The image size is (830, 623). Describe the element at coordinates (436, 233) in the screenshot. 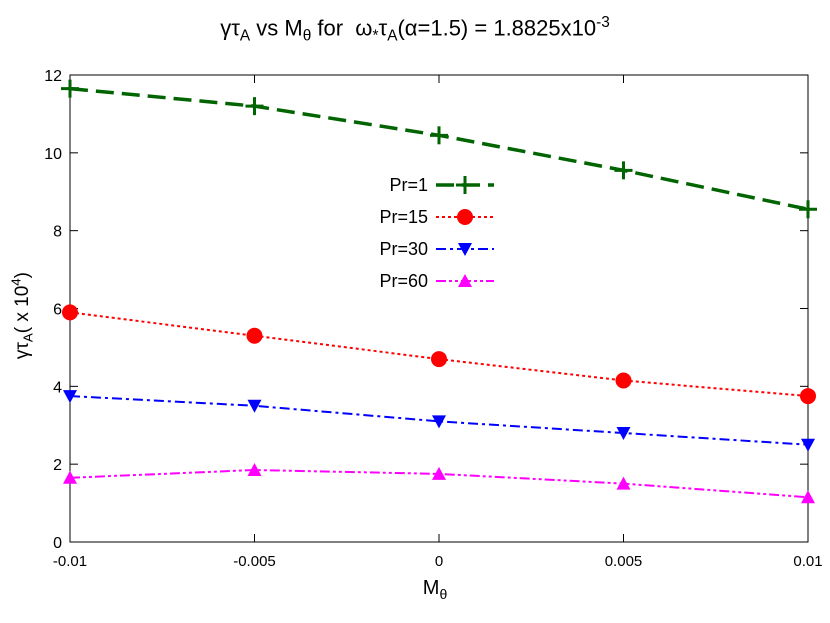

I see `legend: Pr=1 Pr=15 Pr=30 Pr=60` at that location.